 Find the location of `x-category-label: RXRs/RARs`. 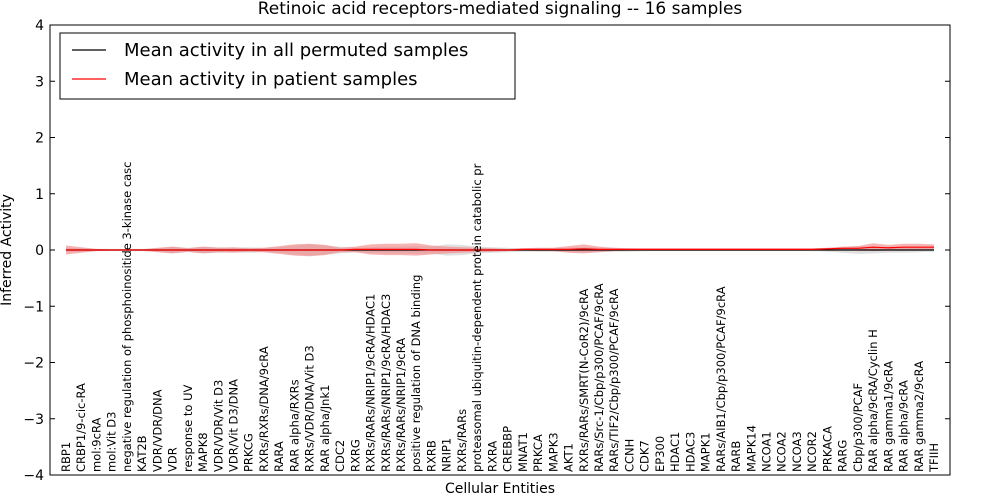

x-category-label: RXRs/RARs is located at coordinates (462, 440).